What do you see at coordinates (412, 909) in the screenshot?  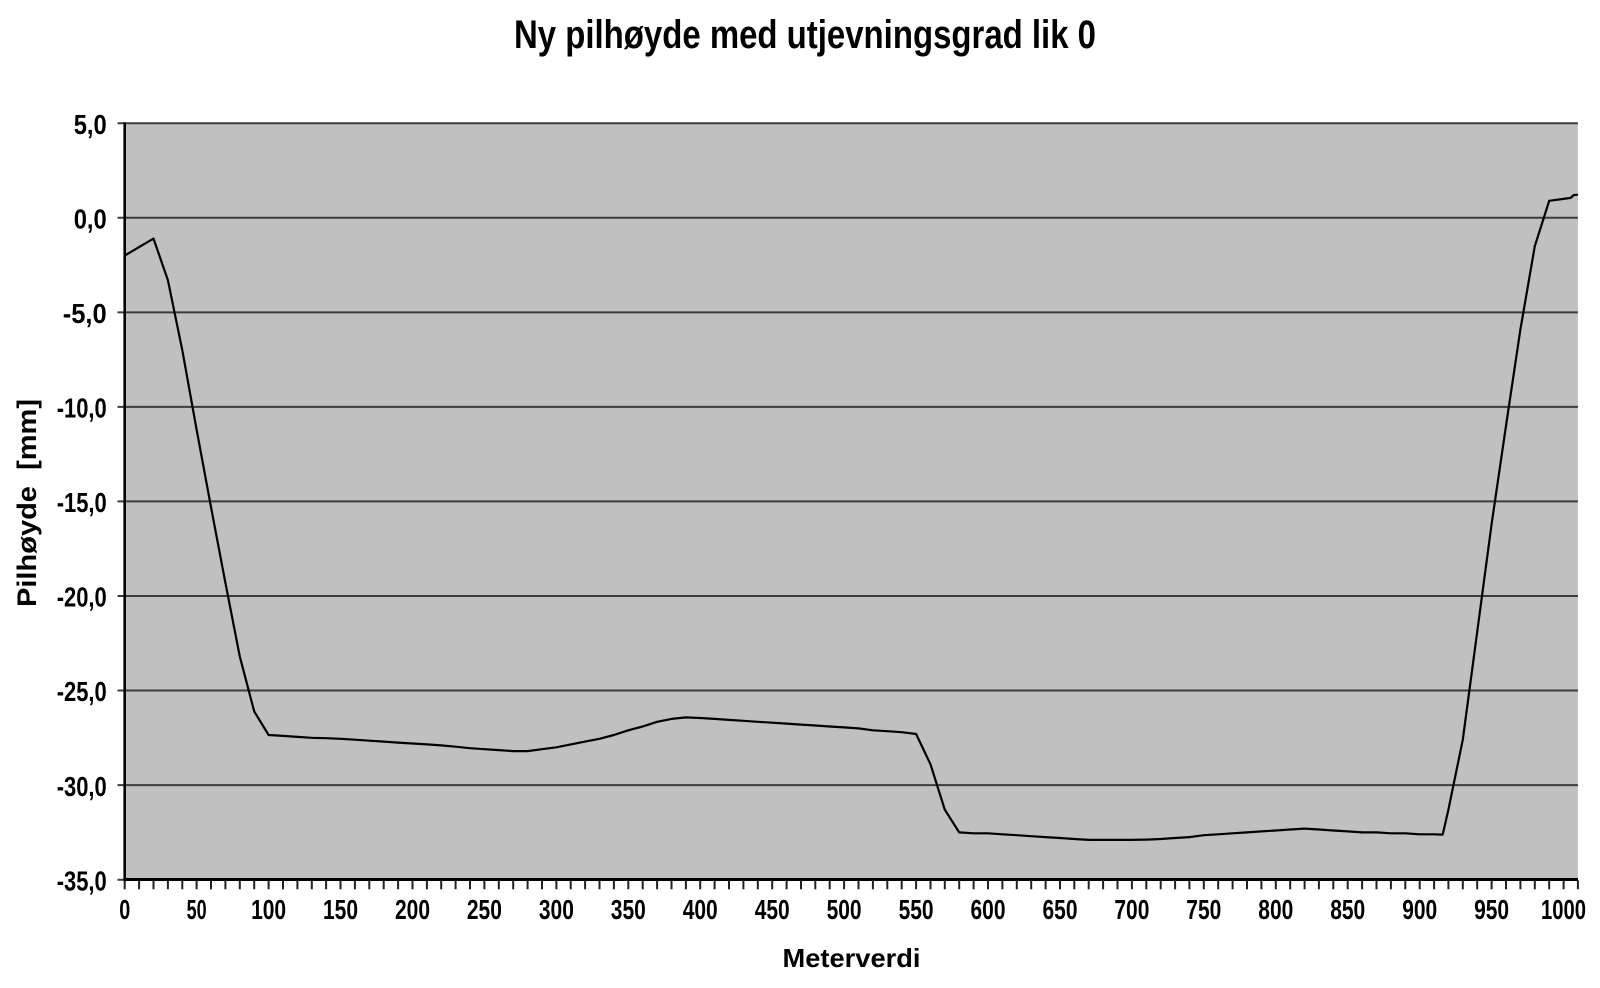 I see `svg-text: 200` at bounding box center [412, 909].